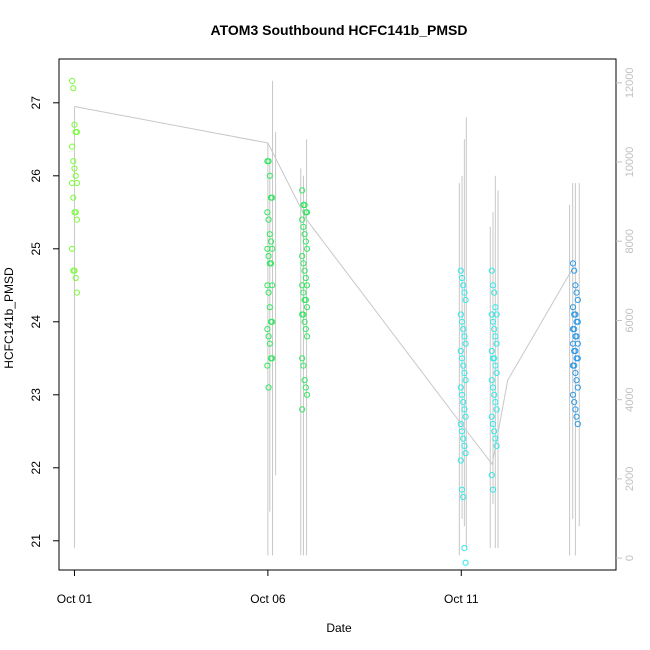  What do you see at coordinates (44, 321) in the screenshot?
I see `y-axis-left: 21 22 23 24 25 26 27` at bounding box center [44, 321].